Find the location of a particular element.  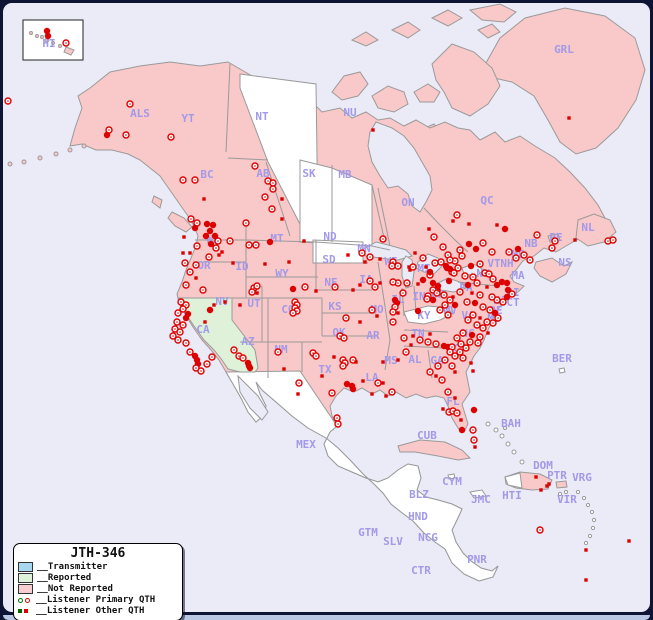

region-label-bc: BC is located at coordinates (206, 174).